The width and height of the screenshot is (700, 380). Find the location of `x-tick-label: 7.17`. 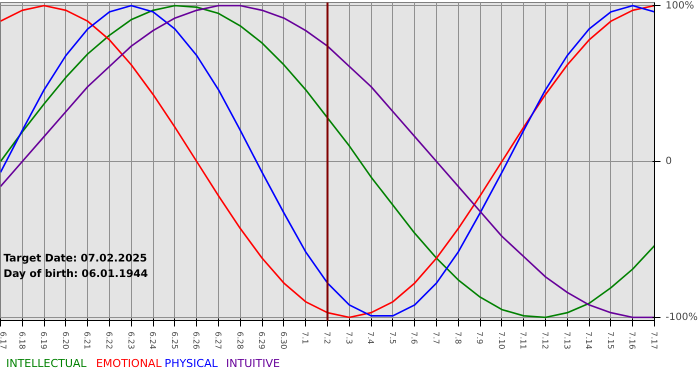

x-tick-label: 7.17 is located at coordinates (654, 341).